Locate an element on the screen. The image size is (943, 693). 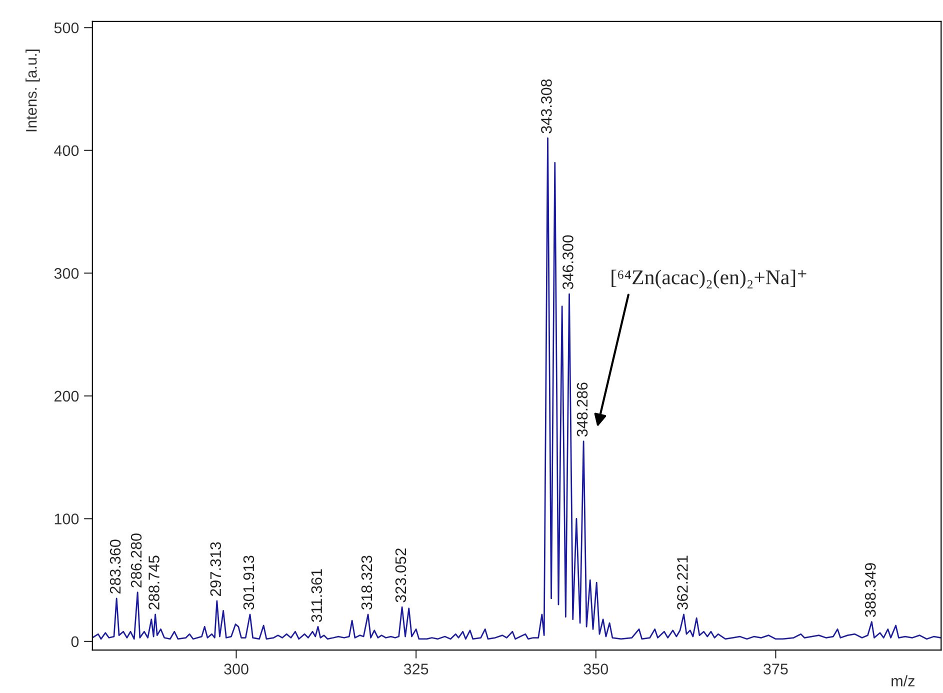
annotation: 362.221 is located at coordinates (682, 583).